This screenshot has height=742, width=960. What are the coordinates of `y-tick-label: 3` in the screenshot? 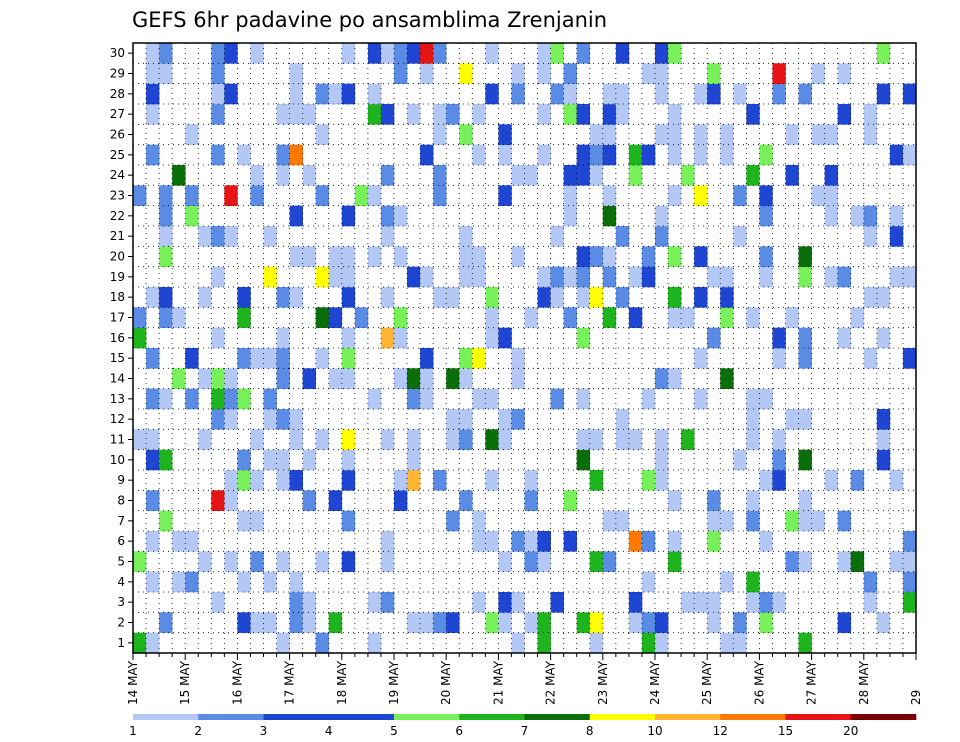 It's located at (121, 602).